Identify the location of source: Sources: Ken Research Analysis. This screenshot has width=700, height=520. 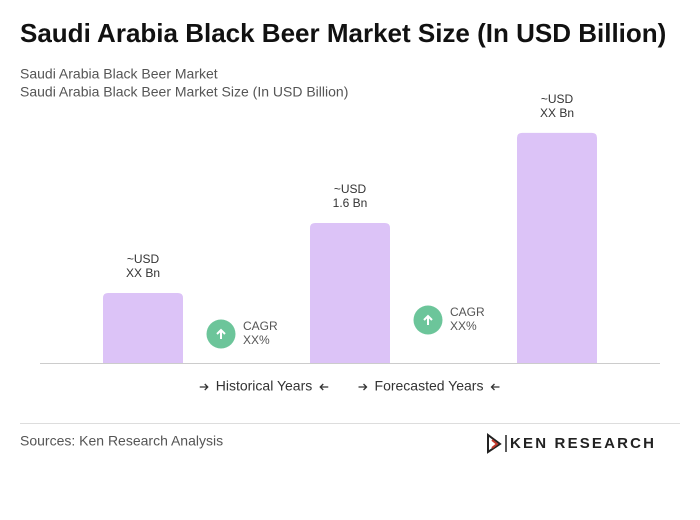
(121, 441).